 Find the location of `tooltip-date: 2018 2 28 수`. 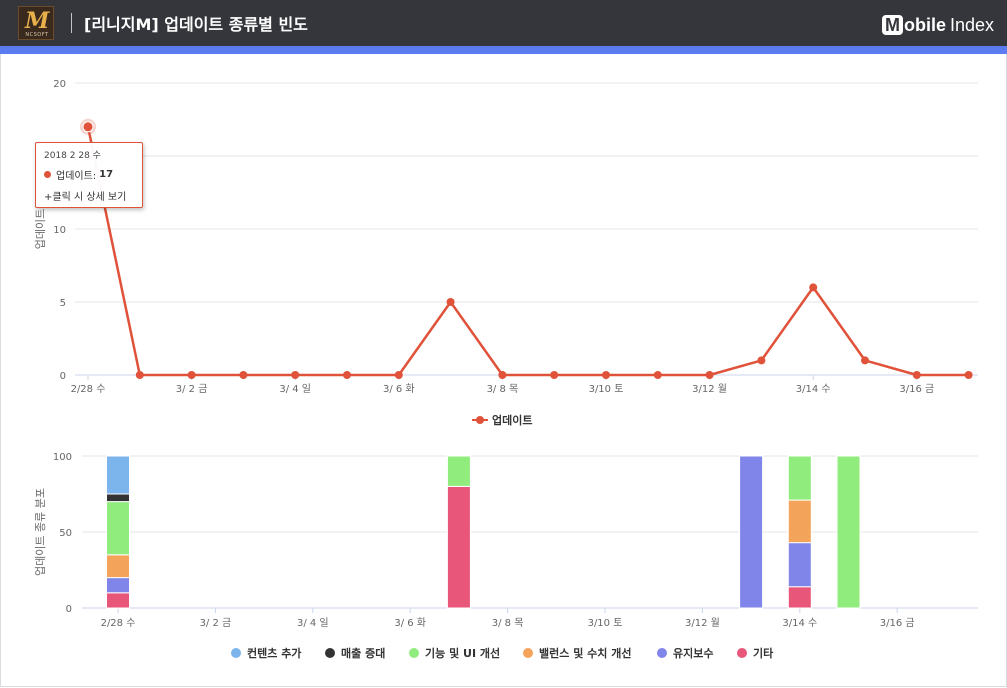

tooltip-date: 2018 2 28 수 is located at coordinates (72, 156).